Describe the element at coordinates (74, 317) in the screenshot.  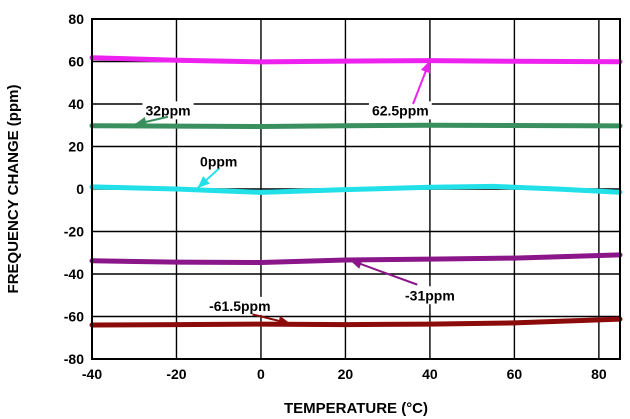
I see `y-tick-label: -60` at that location.